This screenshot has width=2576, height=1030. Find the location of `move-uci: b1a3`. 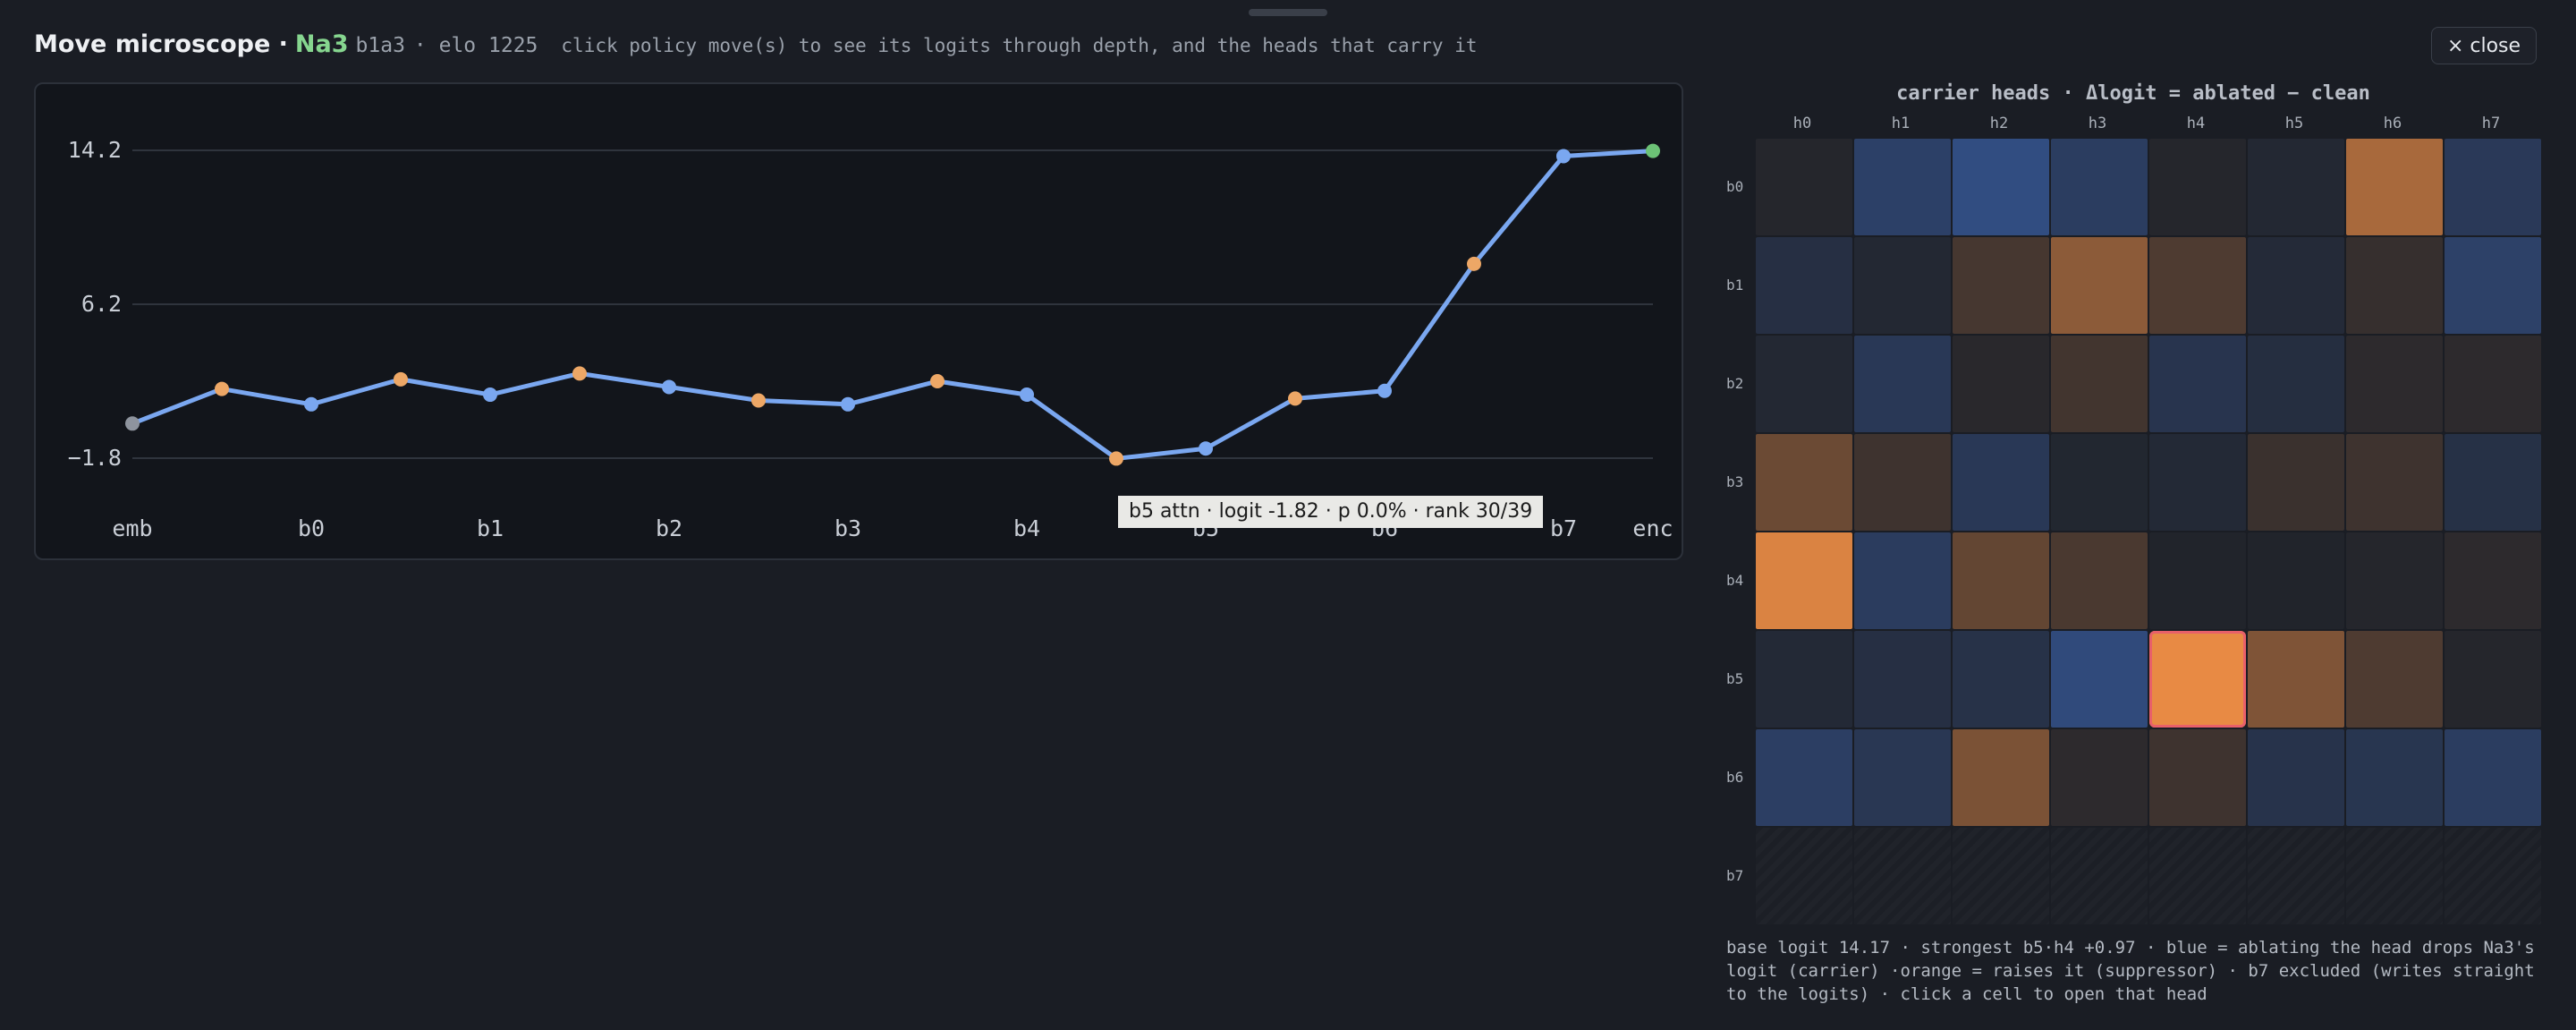

move-uci: b1a3 is located at coordinates (380, 45).